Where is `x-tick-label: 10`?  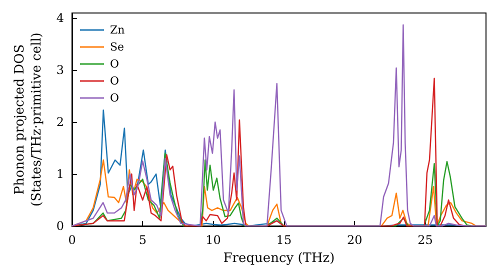 x-tick-label: 10 is located at coordinates (213, 240).